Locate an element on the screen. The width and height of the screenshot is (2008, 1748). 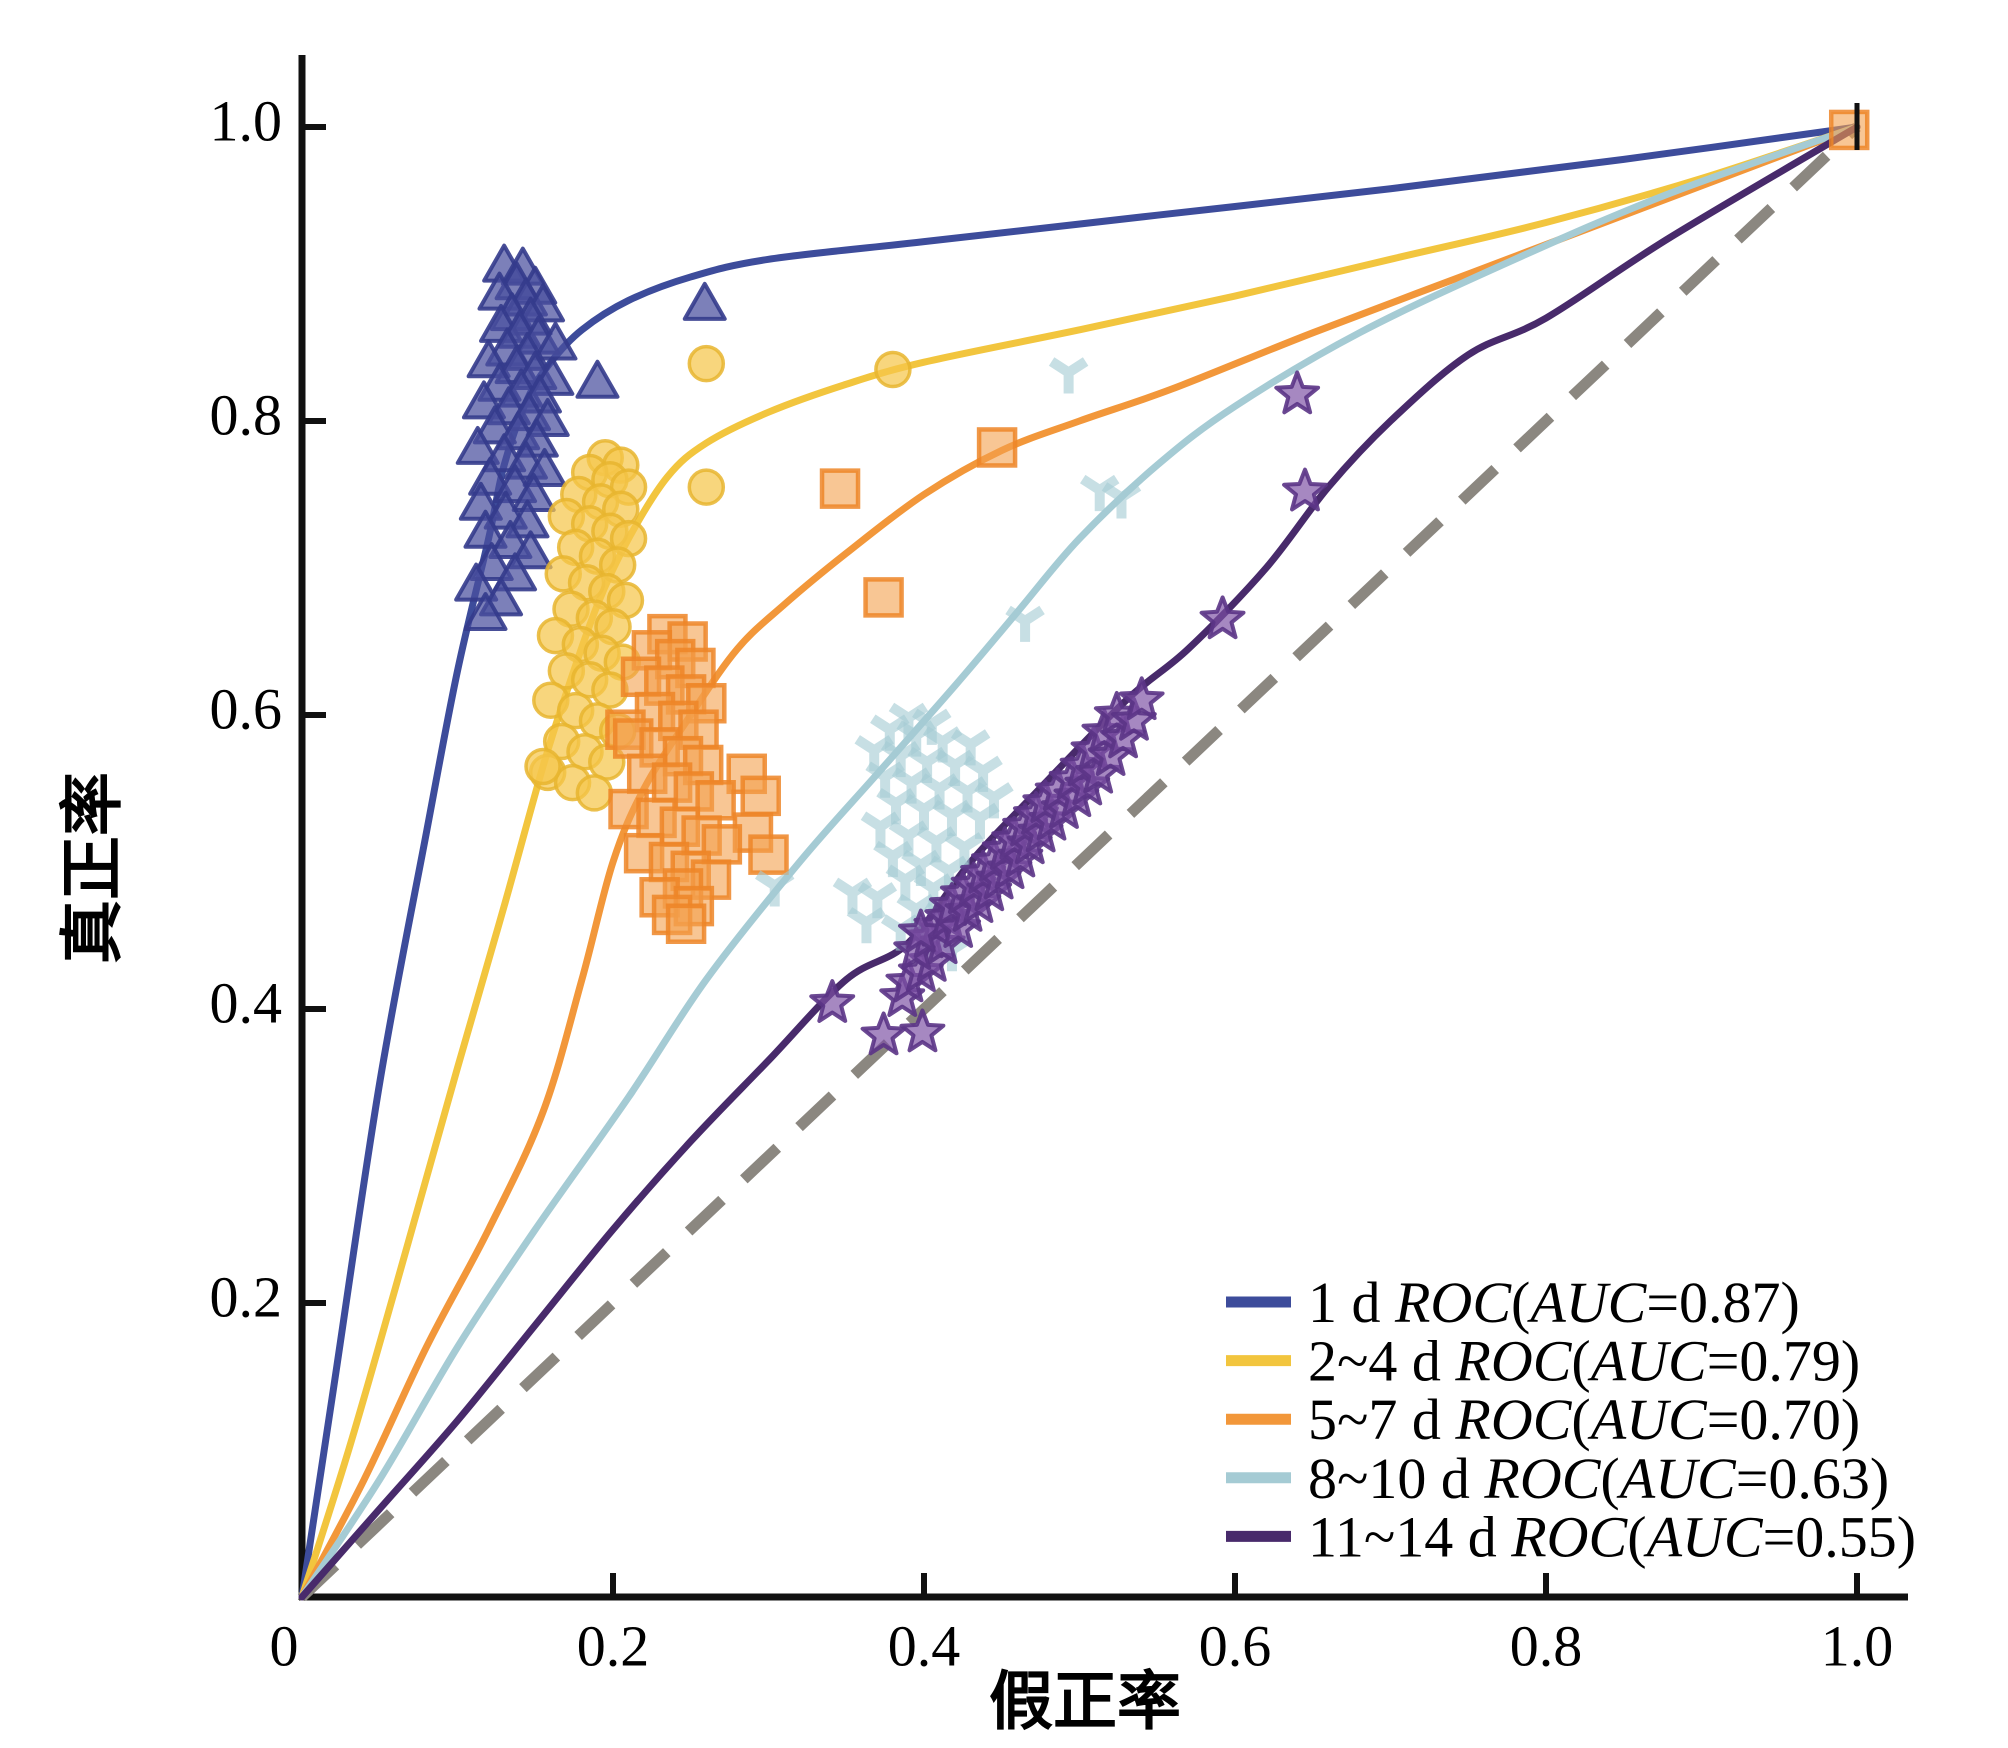
y-tick-label: 0.4 is located at coordinates (246, 1002).